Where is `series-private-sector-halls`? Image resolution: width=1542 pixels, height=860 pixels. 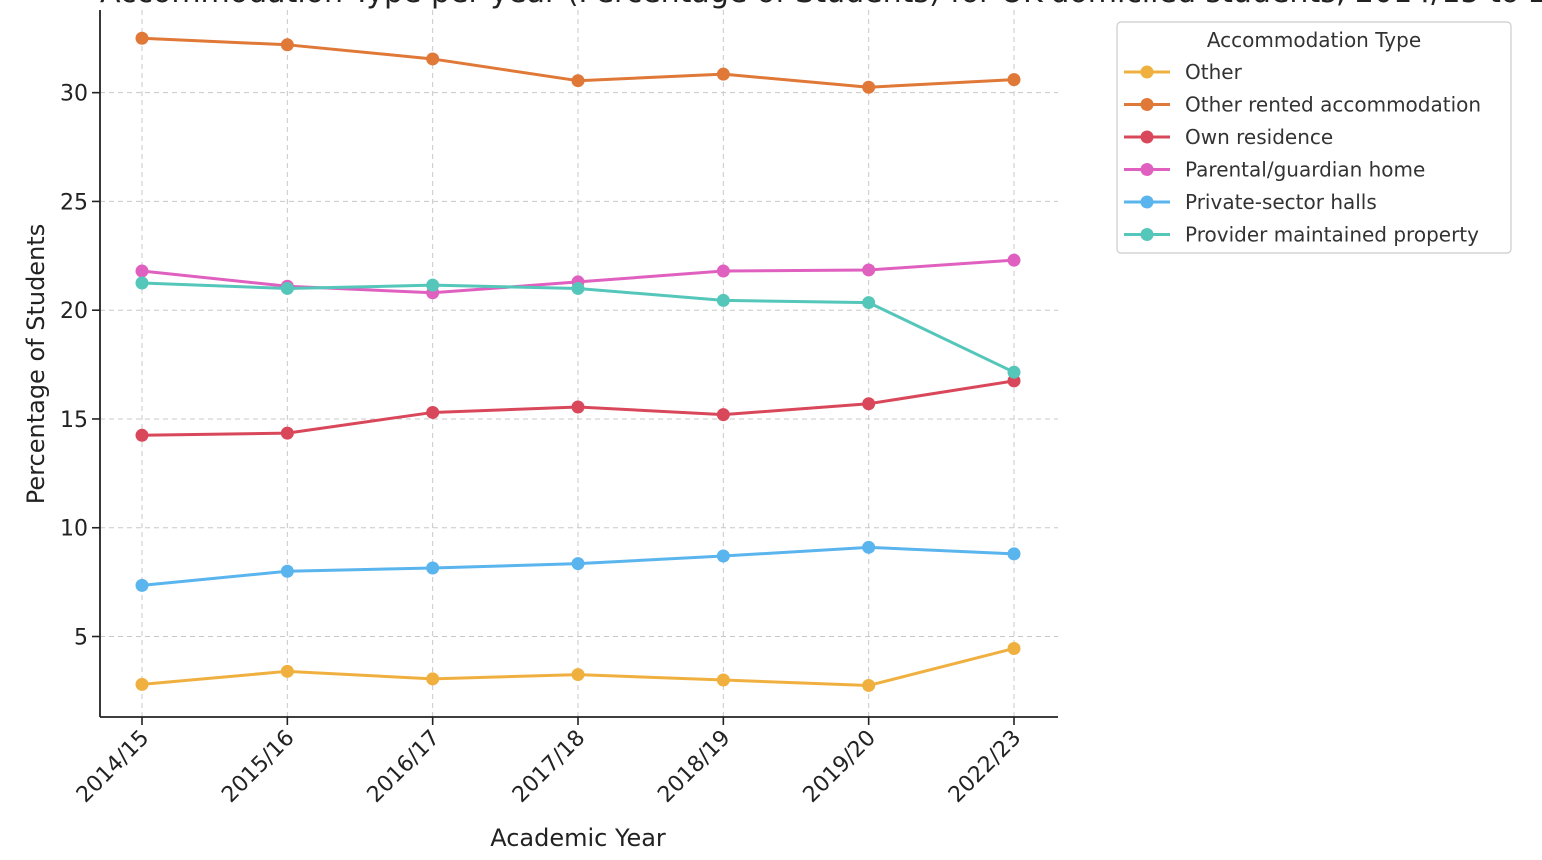 series-private-sector-halls is located at coordinates (578, 566).